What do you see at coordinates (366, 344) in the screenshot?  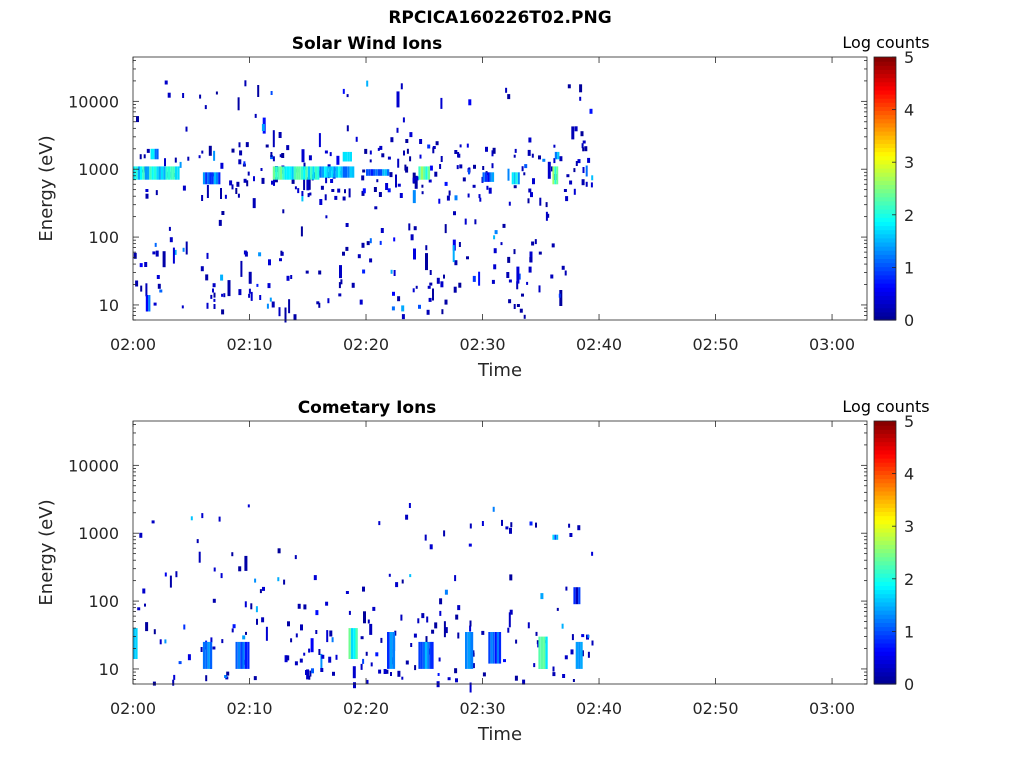 I see `x-tick-label: 02:20` at bounding box center [366, 344].